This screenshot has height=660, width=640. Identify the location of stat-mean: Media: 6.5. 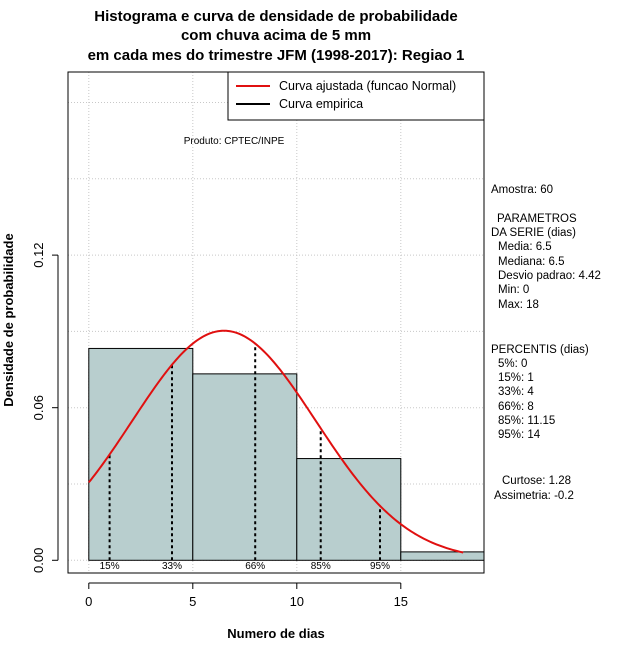
(525, 247).